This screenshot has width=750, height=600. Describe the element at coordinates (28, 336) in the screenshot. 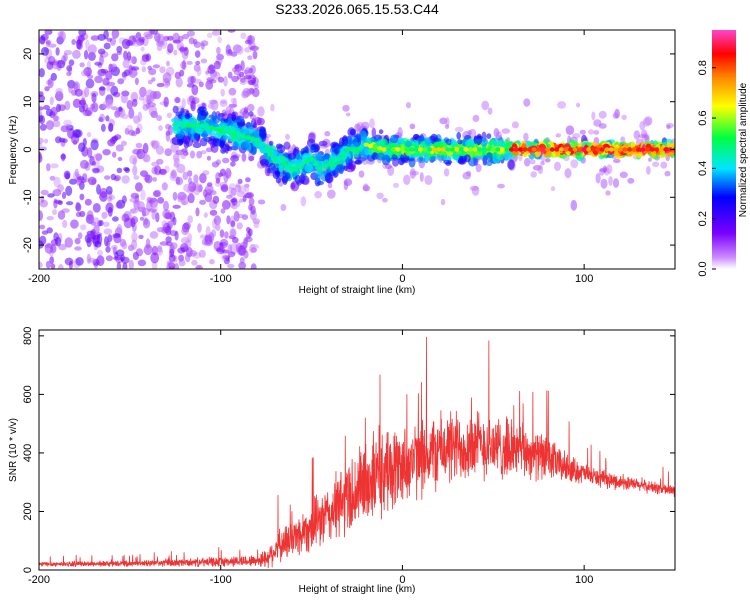

I see `snr-ytick-label: 800` at that location.